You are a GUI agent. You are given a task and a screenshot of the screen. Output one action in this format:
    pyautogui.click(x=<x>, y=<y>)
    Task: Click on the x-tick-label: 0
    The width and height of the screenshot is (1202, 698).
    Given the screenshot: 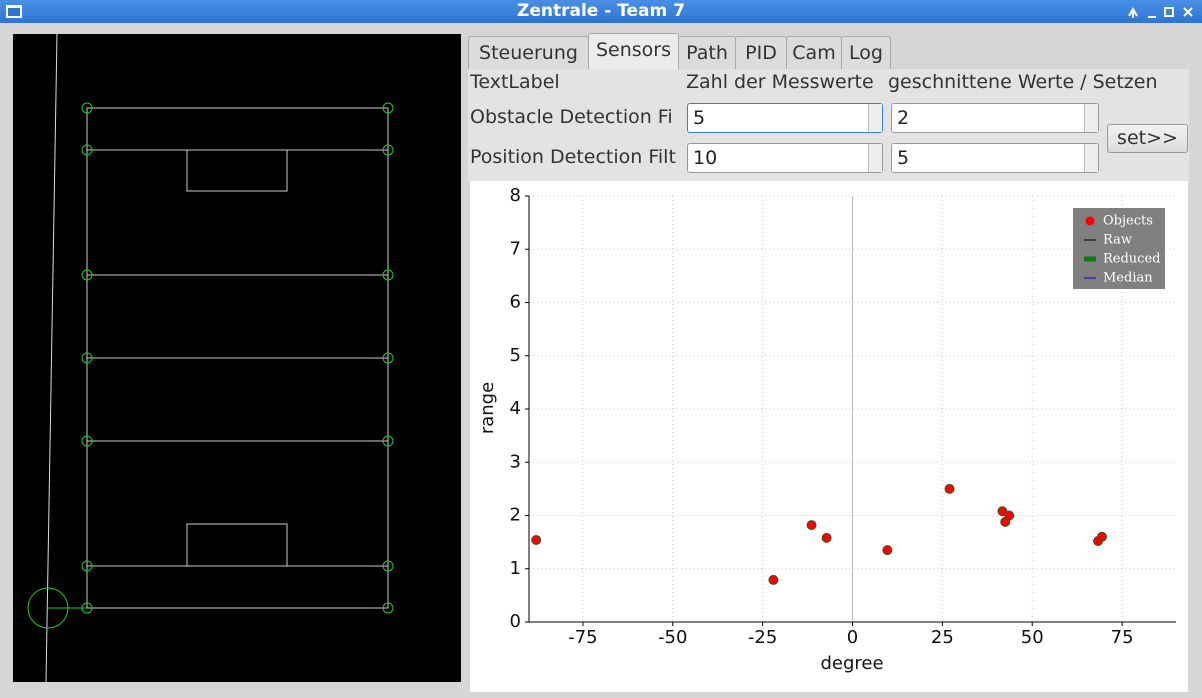 What is the action you would take?
    pyautogui.click(x=852, y=637)
    